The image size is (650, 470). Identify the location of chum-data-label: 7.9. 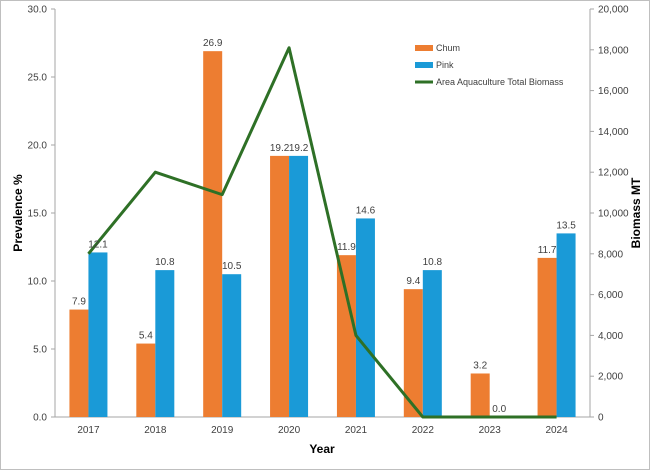
(79, 302).